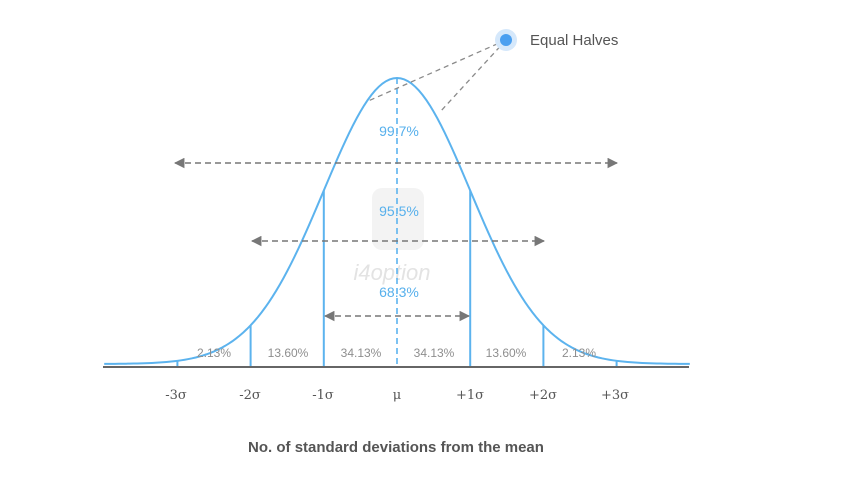  What do you see at coordinates (574, 40) in the screenshot?
I see `legend-label: Equal Halves` at bounding box center [574, 40].